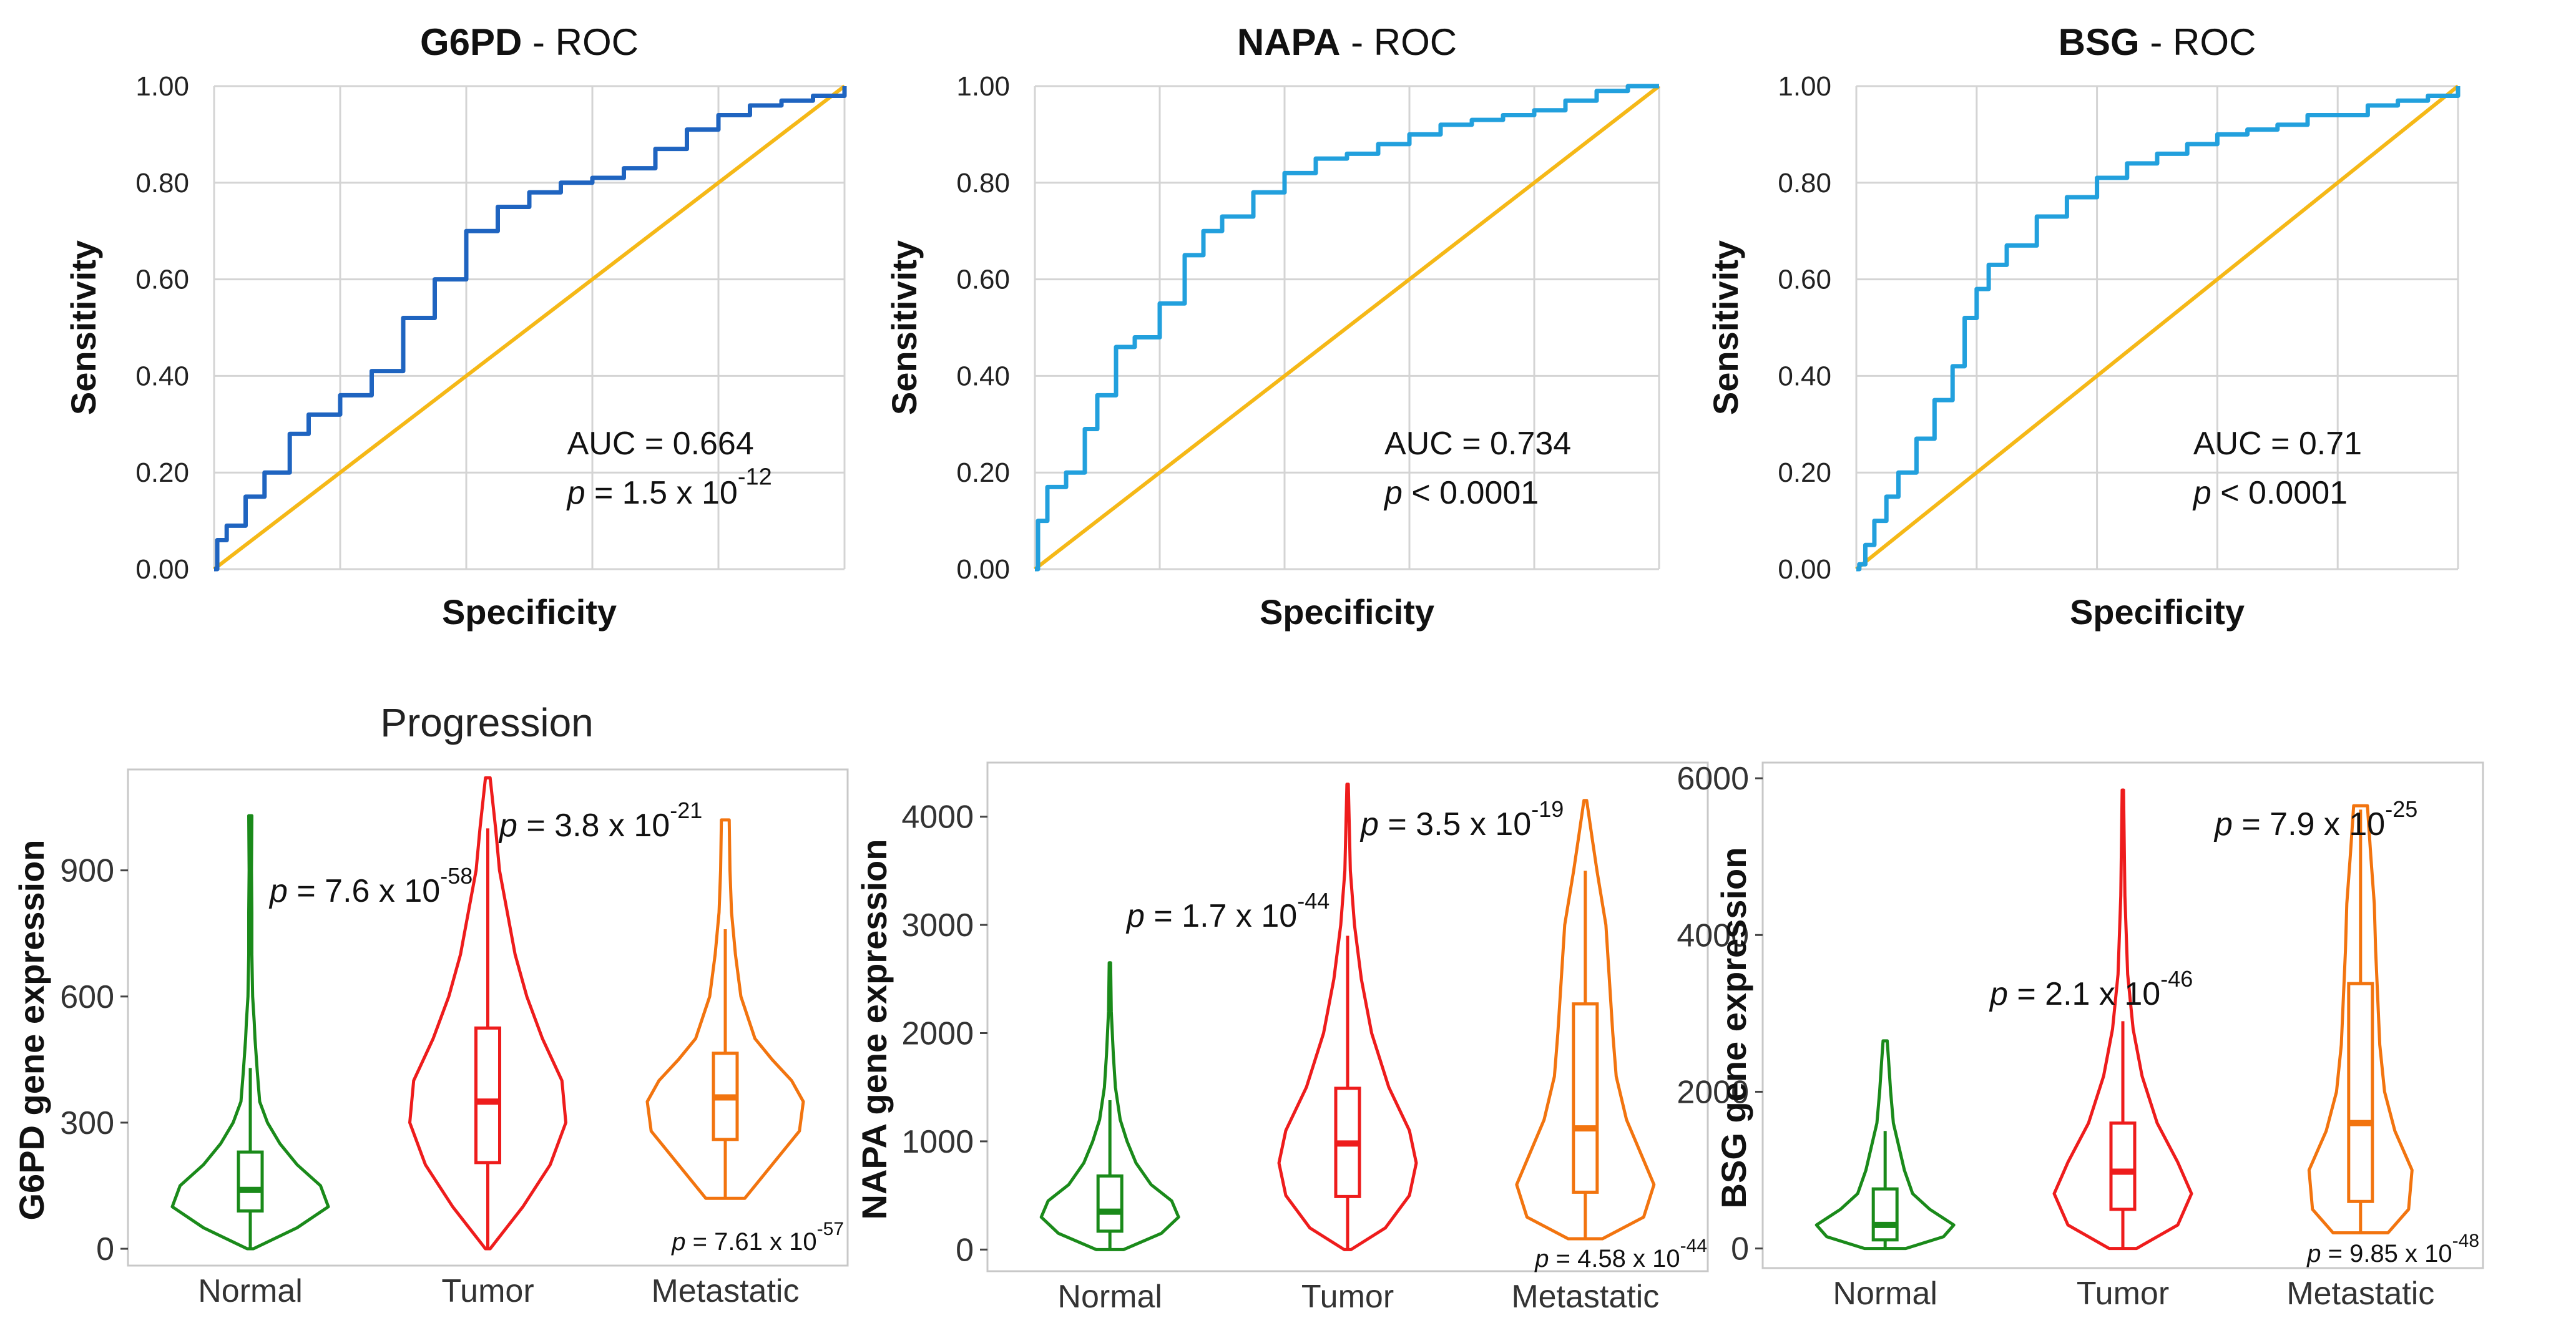 Image resolution: width=2576 pixels, height=1323 pixels. I want to click on violin-p-value: p = 3.5 x 10-19, so click(1461, 819).